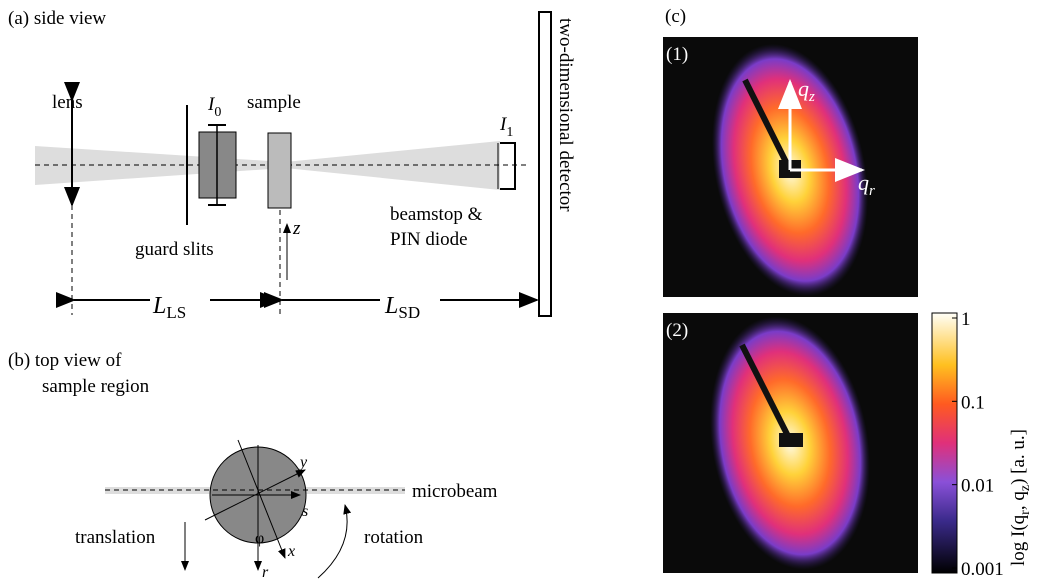 The height and width of the screenshot is (581, 1038). I want to click on i0-label: I0, so click(214, 107).